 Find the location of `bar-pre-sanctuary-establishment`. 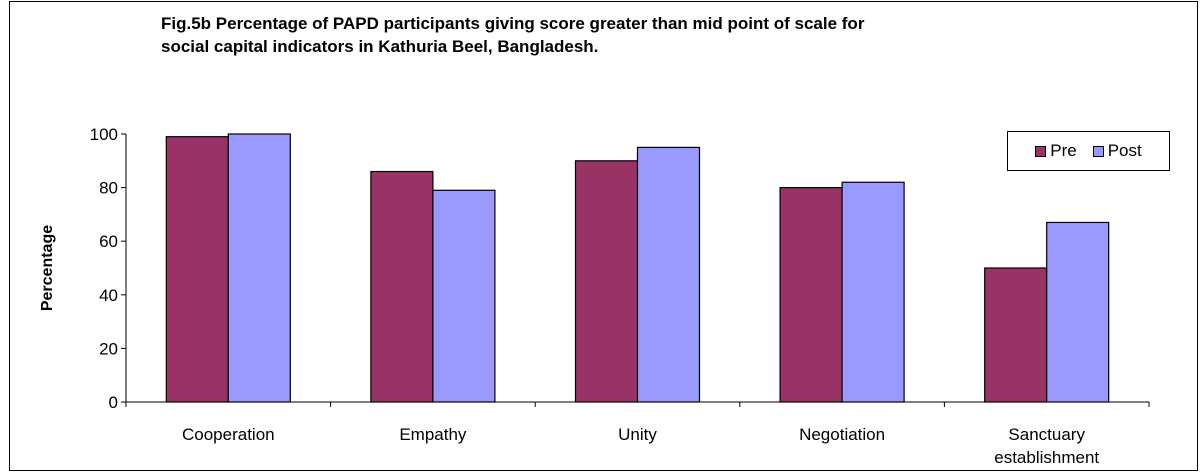

bar-pre-sanctuary-establishment is located at coordinates (1016, 335).